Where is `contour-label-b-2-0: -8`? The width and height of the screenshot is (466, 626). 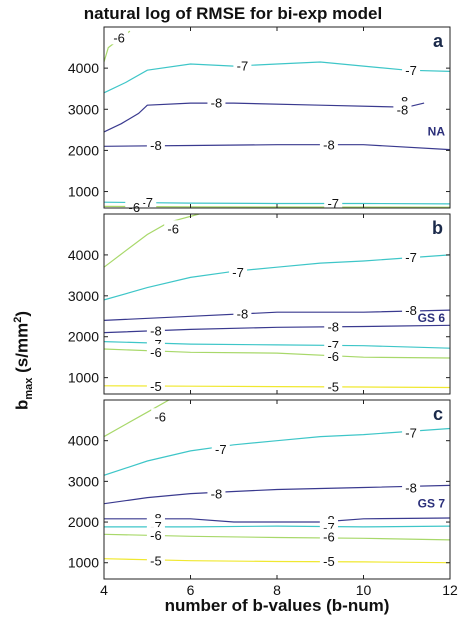
contour-label-b-2-0: -8 is located at coordinates (243, 313).